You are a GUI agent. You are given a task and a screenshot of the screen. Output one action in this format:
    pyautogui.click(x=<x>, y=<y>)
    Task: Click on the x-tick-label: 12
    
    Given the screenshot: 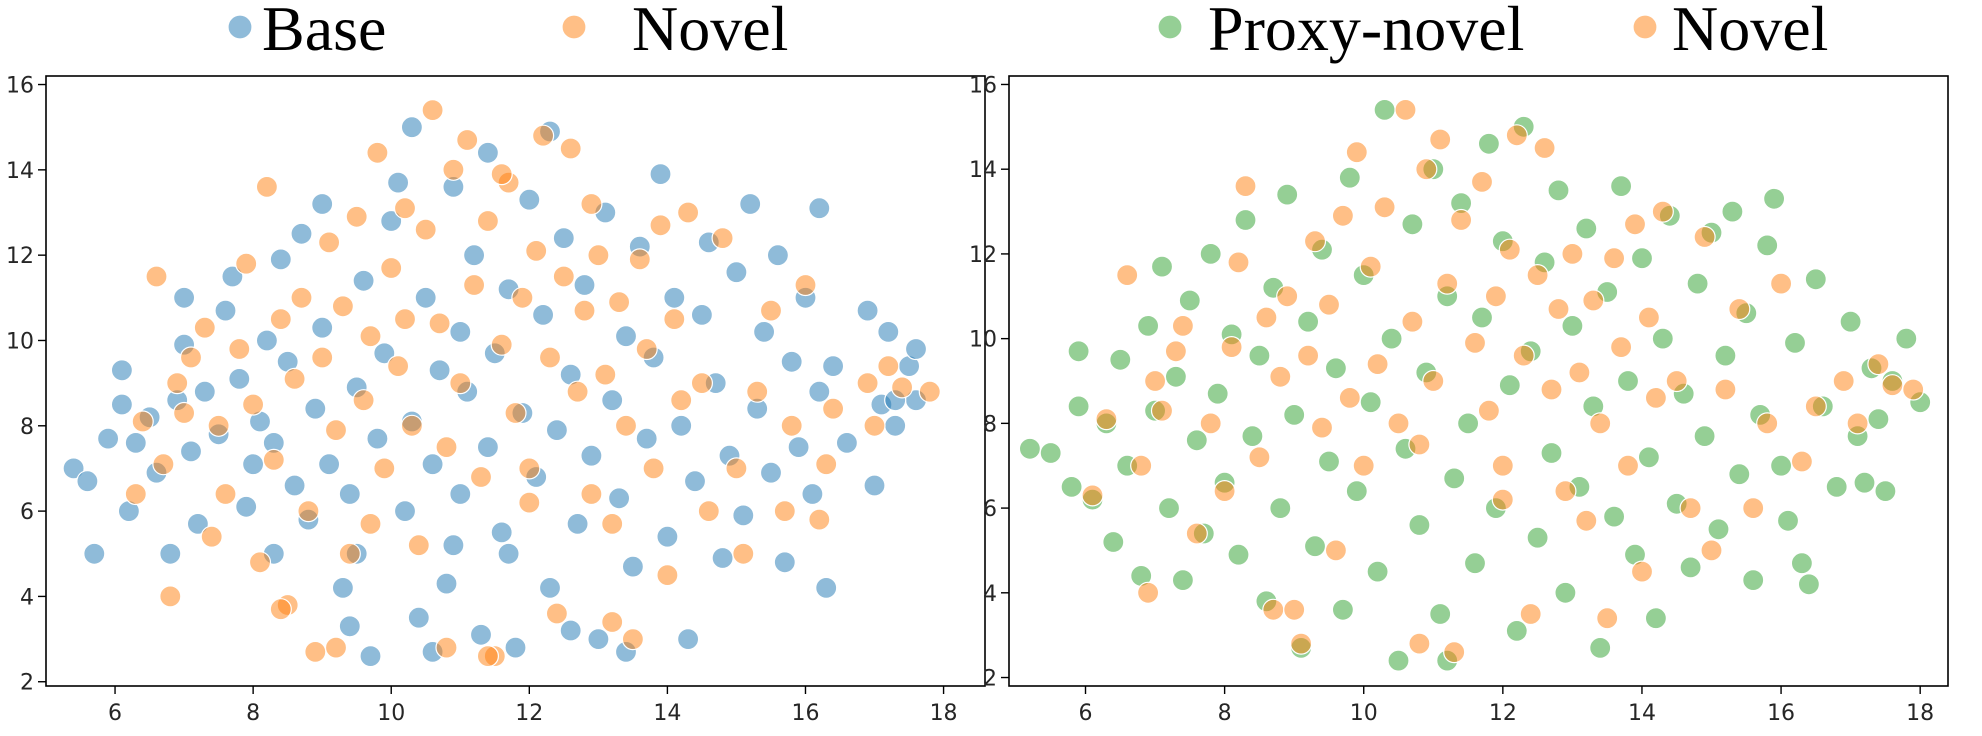 What is the action you would take?
    pyautogui.click(x=529, y=713)
    